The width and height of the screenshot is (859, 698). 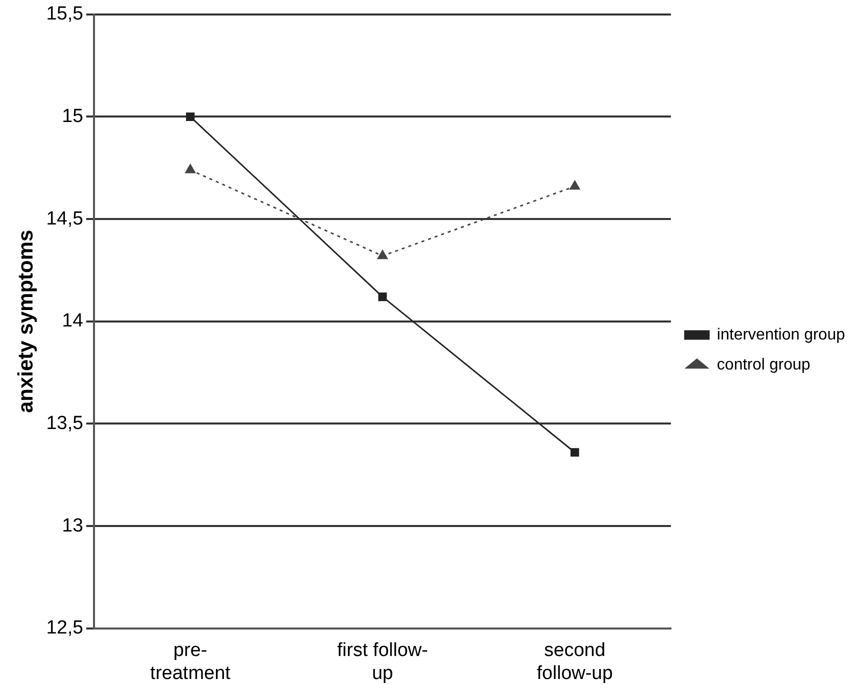 I want to click on legend-label: intervention group, so click(x=781, y=335).